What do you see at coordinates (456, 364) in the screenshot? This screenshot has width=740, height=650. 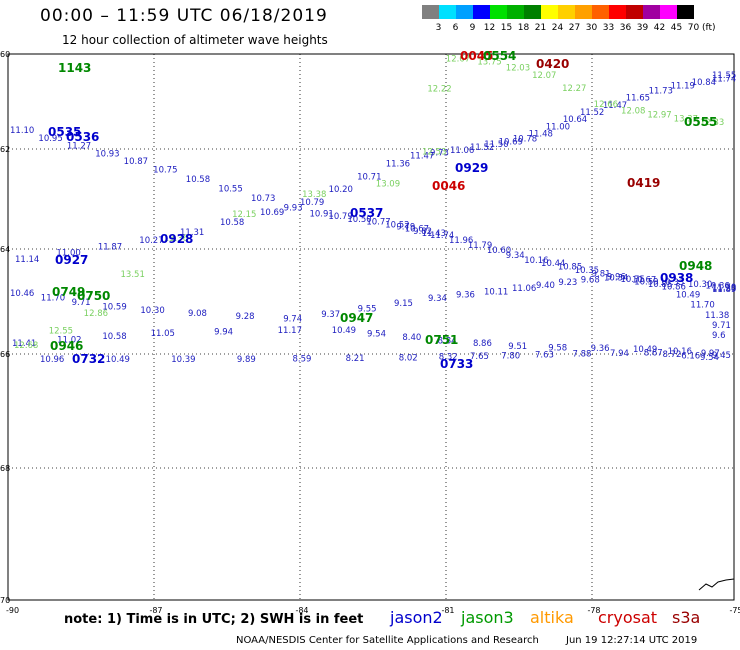 I see `pass-id: 0733` at bounding box center [456, 364].